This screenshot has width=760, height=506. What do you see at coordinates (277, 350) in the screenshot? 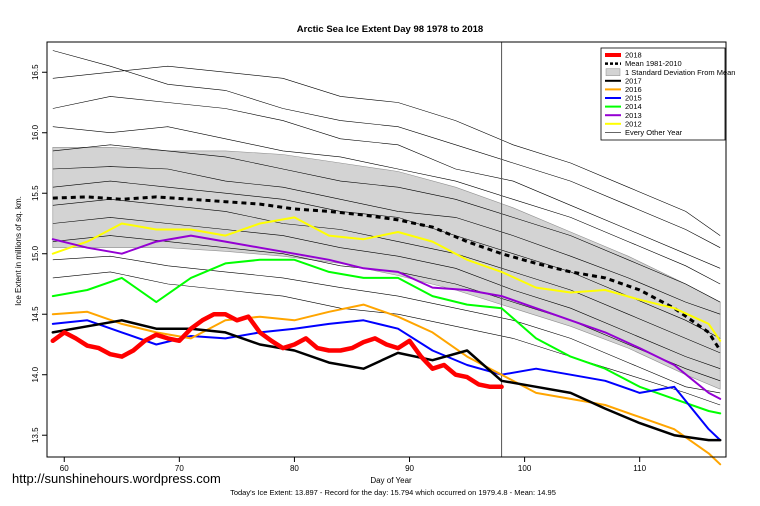
I see `series-2018` at bounding box center [277, 350].